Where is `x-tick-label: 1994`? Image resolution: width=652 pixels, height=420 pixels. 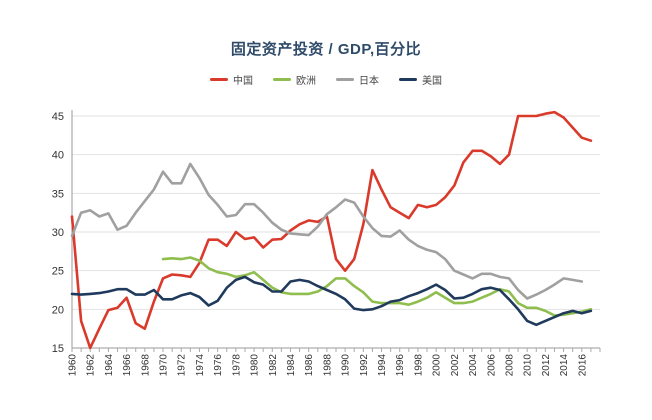 x-tick-label: 1994 is located at coordinates (382, 365).